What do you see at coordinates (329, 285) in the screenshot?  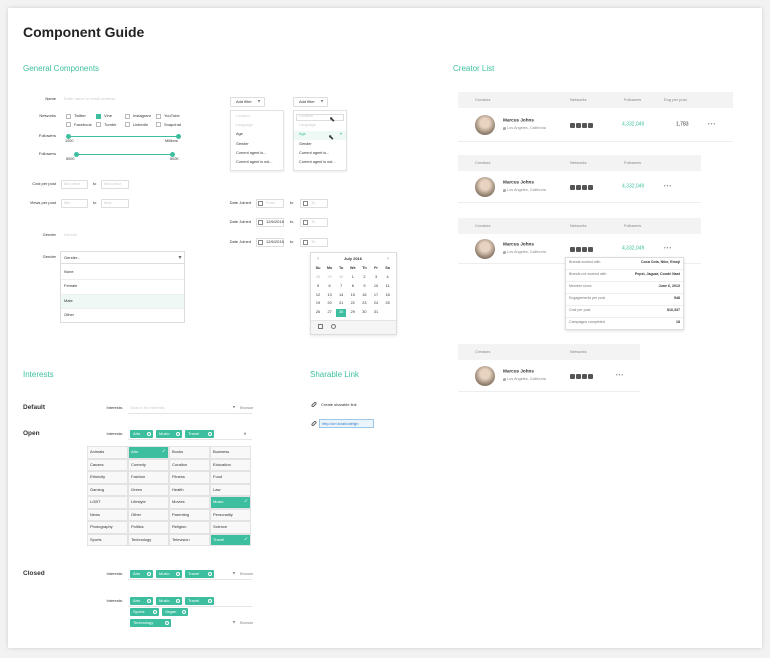 I see `day: 6` at bounding box center [329, 285].